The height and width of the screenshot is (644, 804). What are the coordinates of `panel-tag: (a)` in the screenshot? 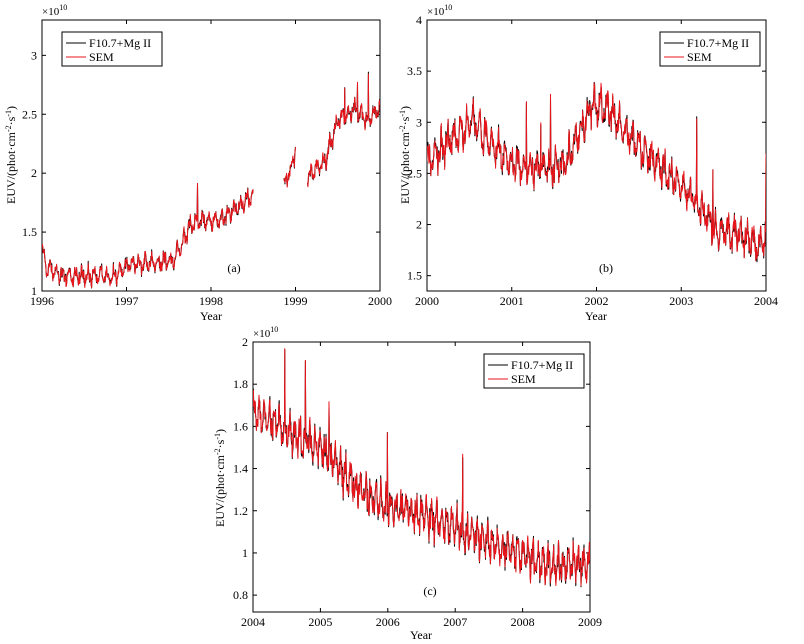 It's located at (233, 268).